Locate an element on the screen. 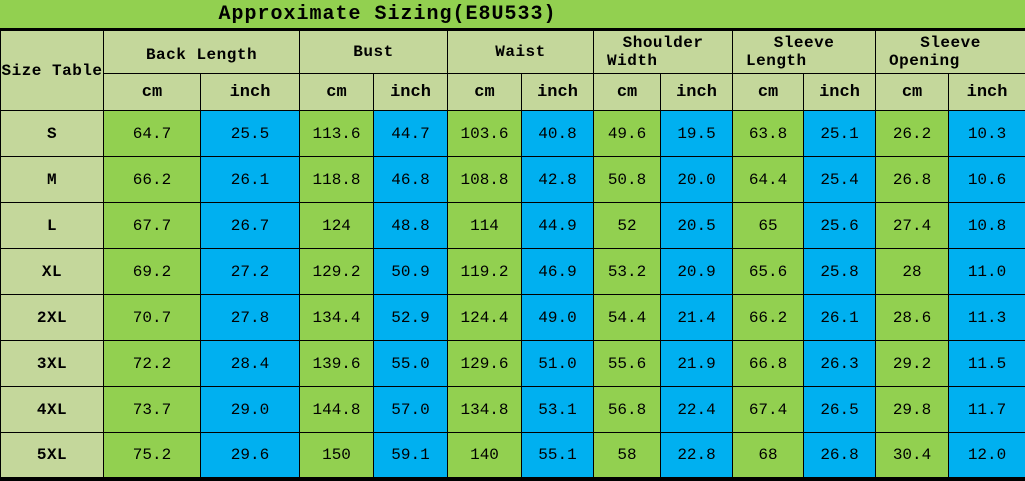  value-cell-cm: 73.7 is located at coordinates (152, 410).